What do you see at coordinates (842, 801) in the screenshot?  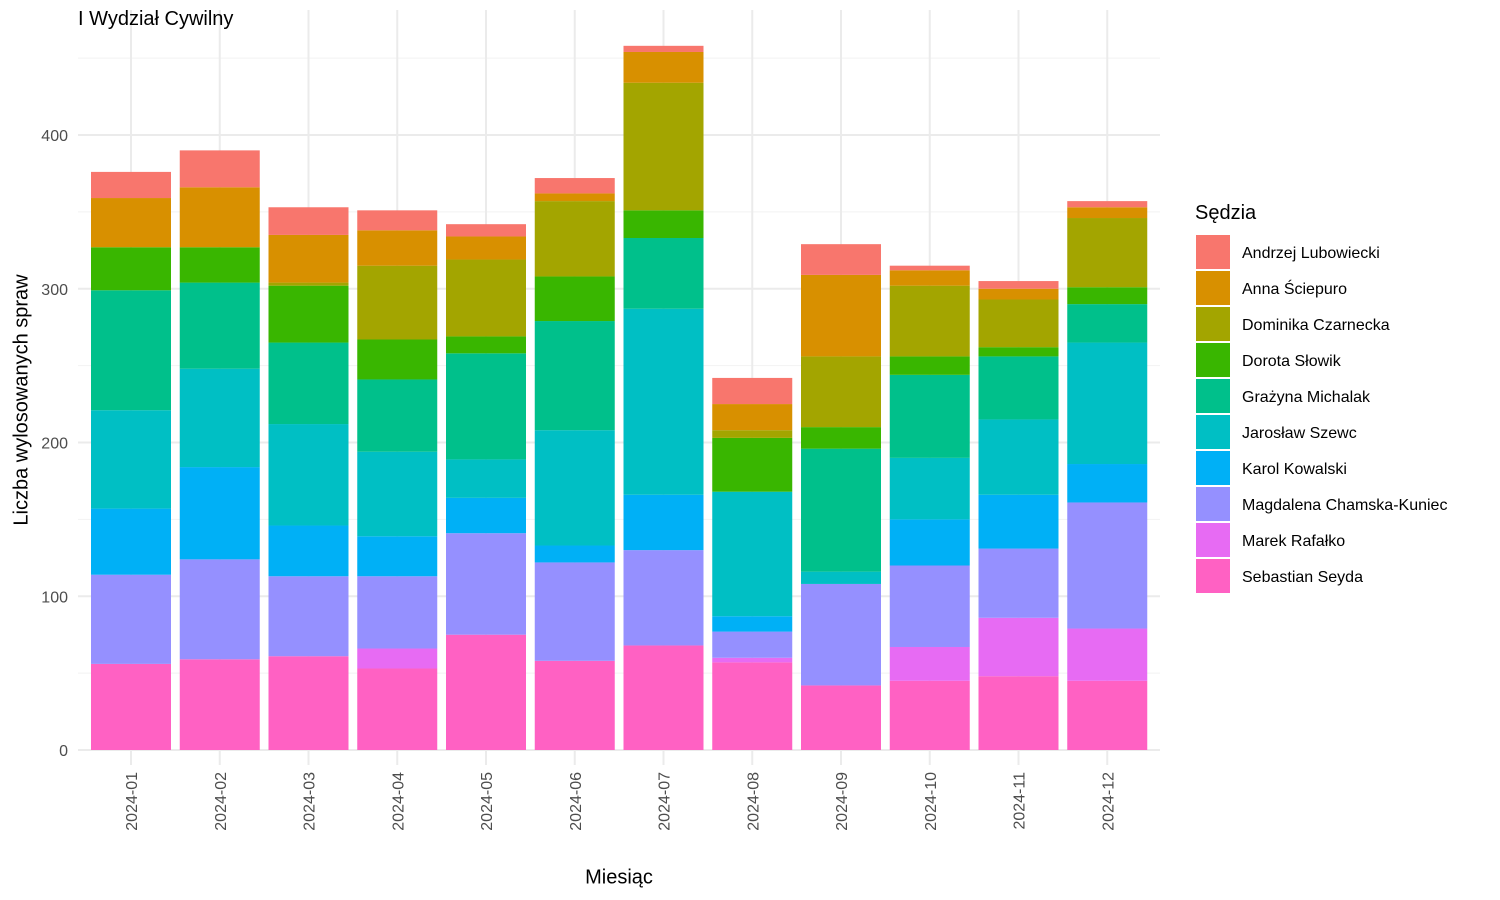 I see `x-tick-label: 2024-09` at bounding box center [842, 801].